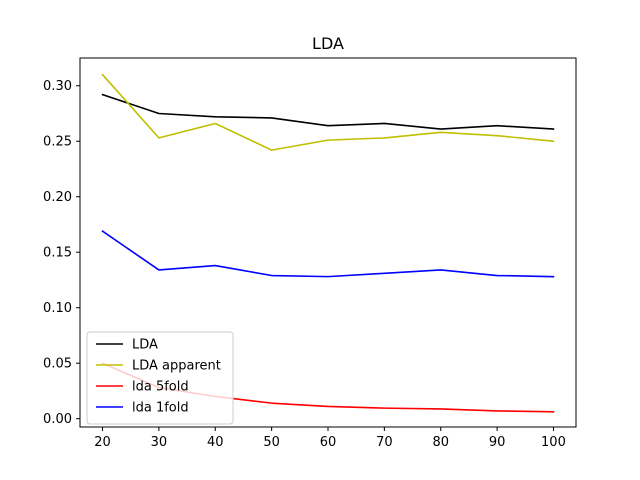  I want to click on x-tick-label: 50, so click(271, 442).